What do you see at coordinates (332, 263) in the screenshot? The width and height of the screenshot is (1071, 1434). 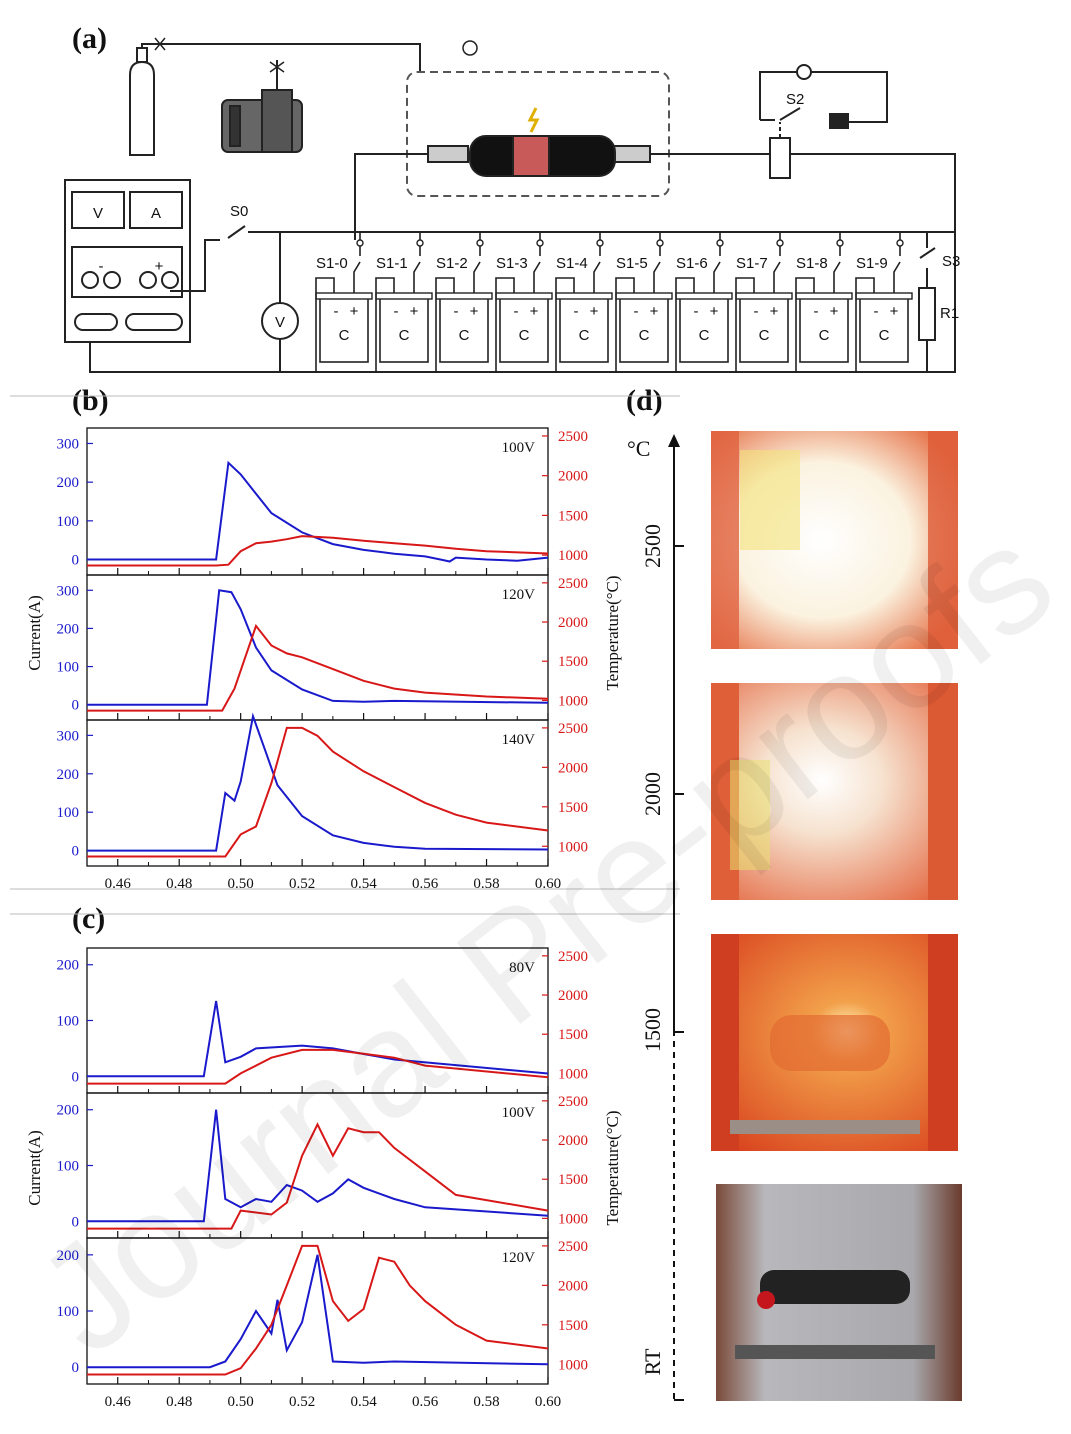 I see `switch-label: S1-0` at bounding box center [332, 263].